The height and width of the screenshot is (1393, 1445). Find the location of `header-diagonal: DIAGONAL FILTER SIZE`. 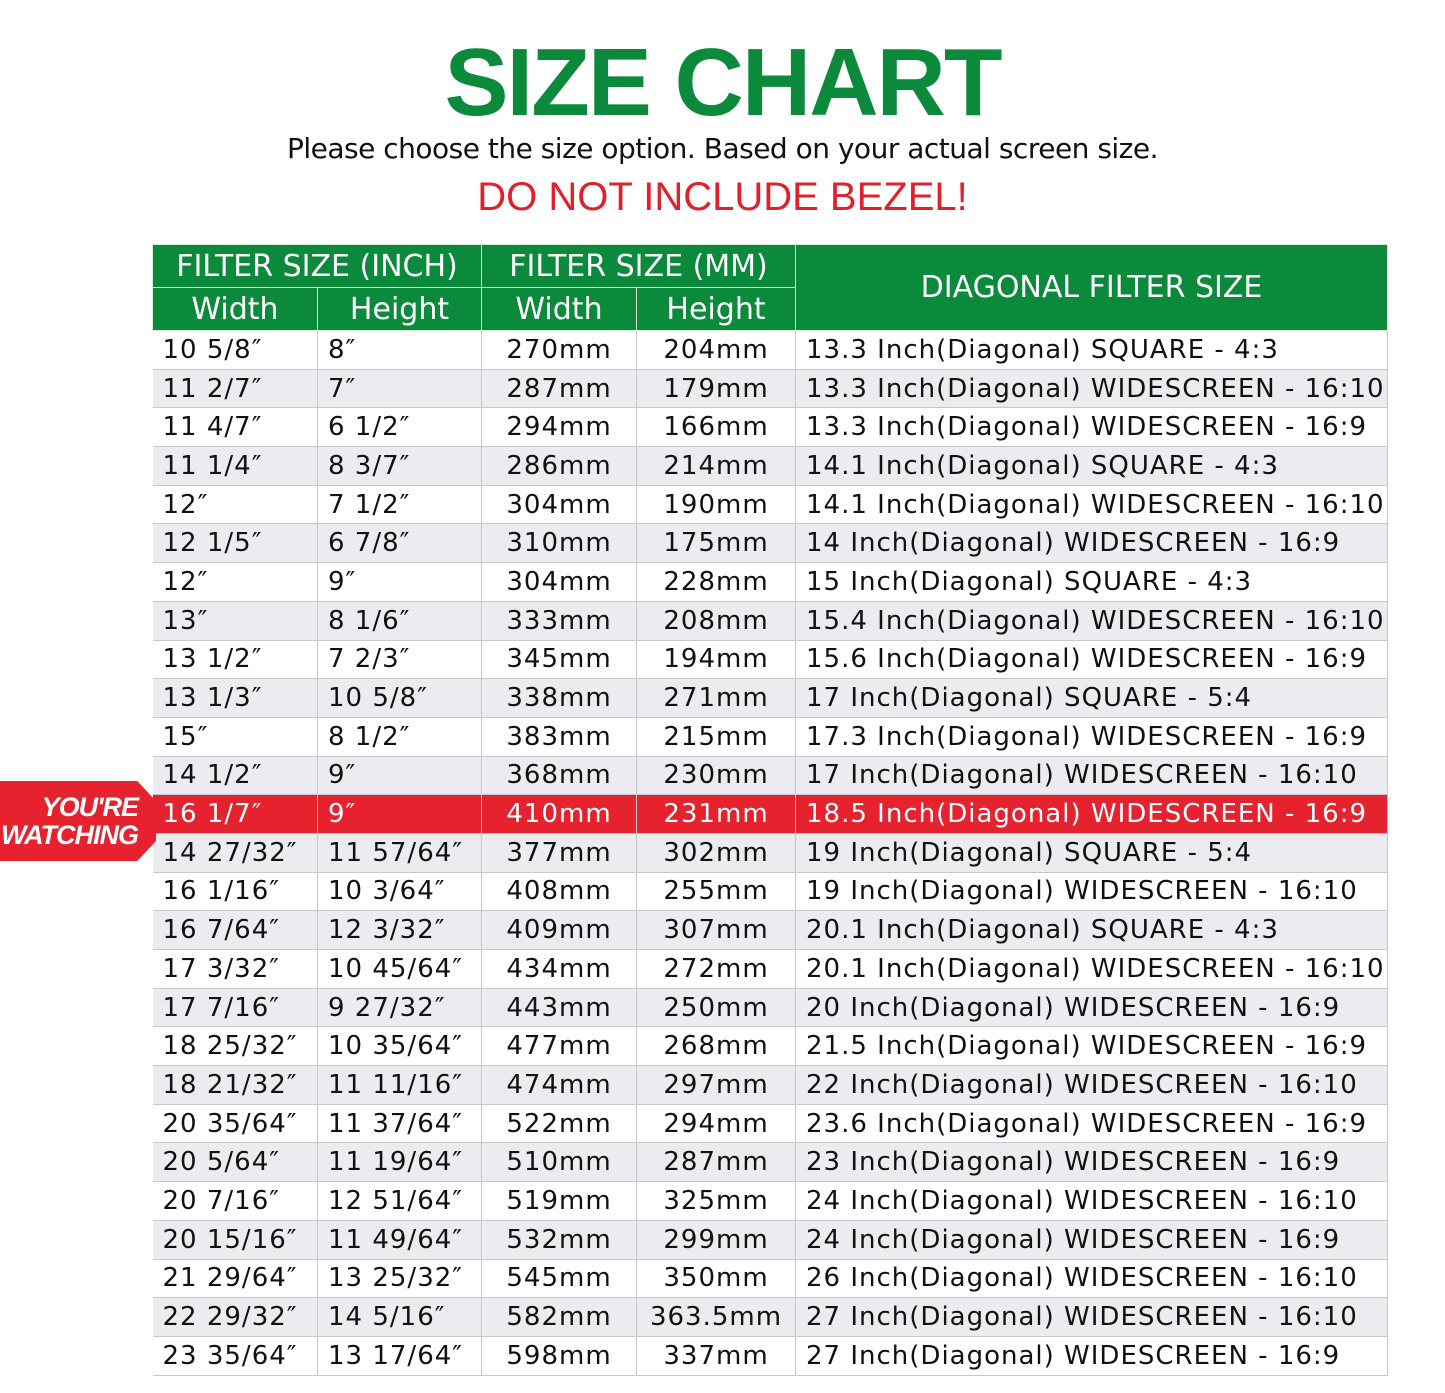

header-diagonal: DIAGONAL FILTER SIZE is located at coordinates (1091, 287).